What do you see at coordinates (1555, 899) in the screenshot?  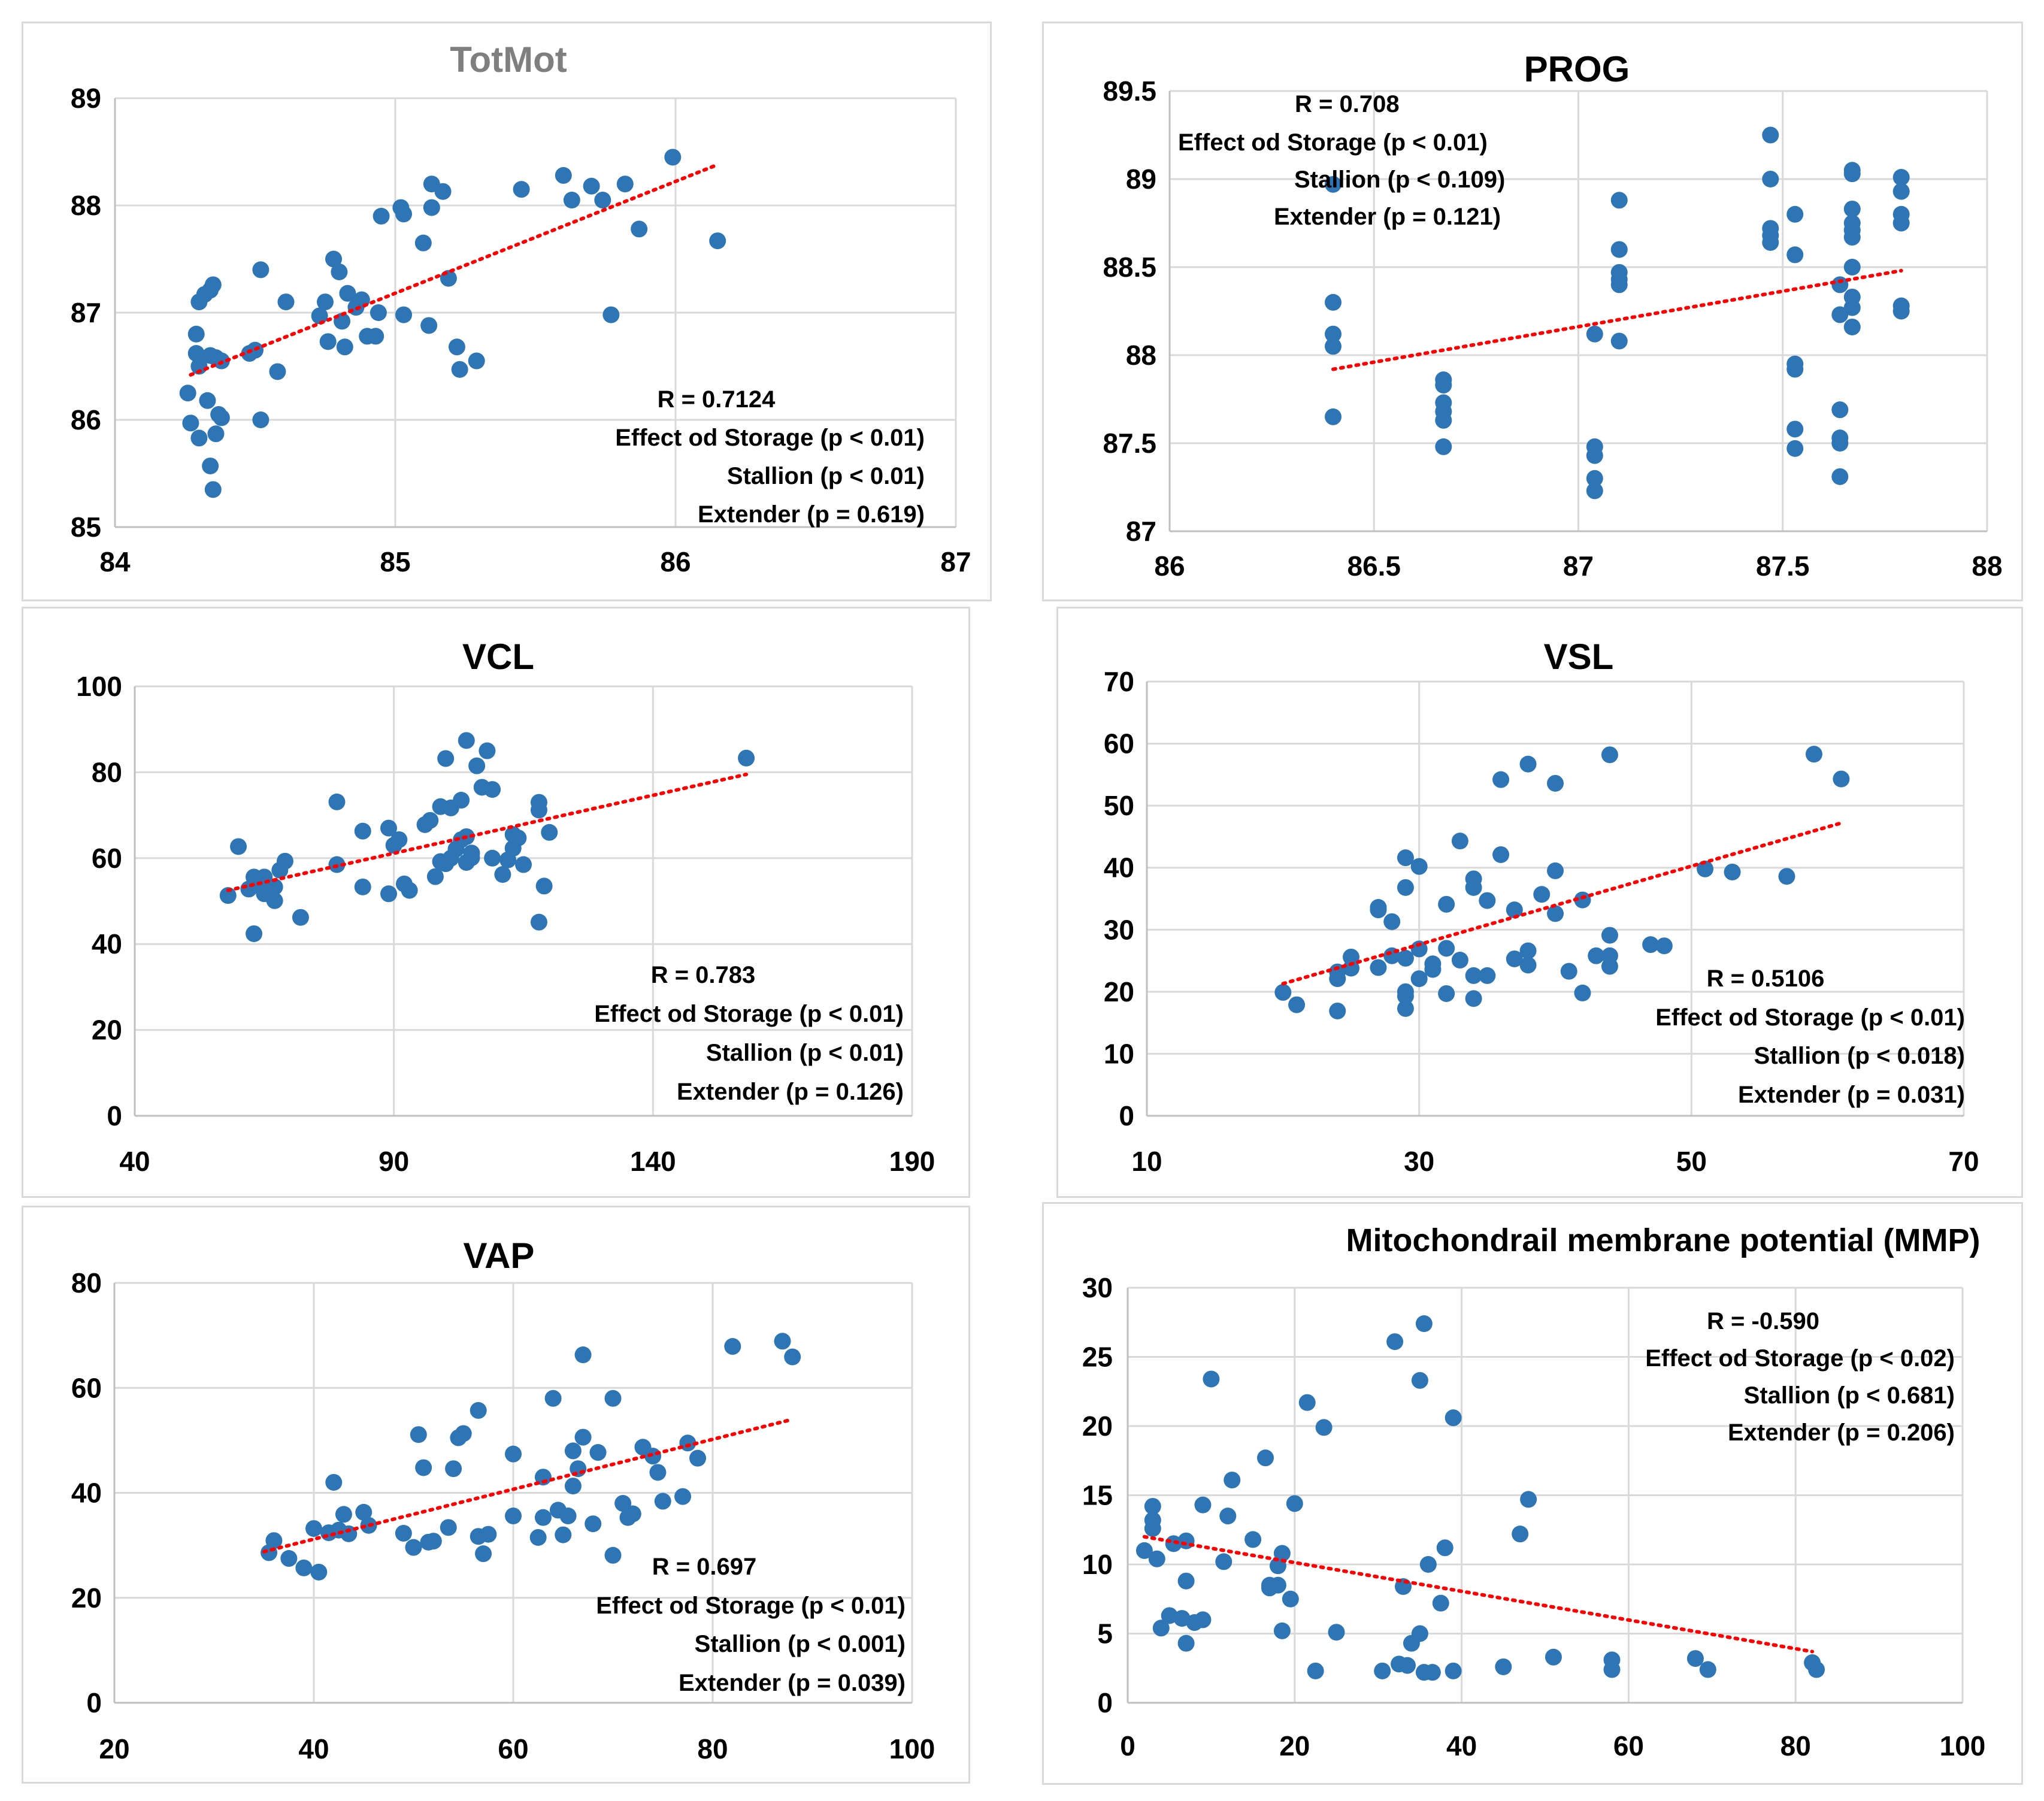 I see `gridlines` at bounding box center [1555, 899].